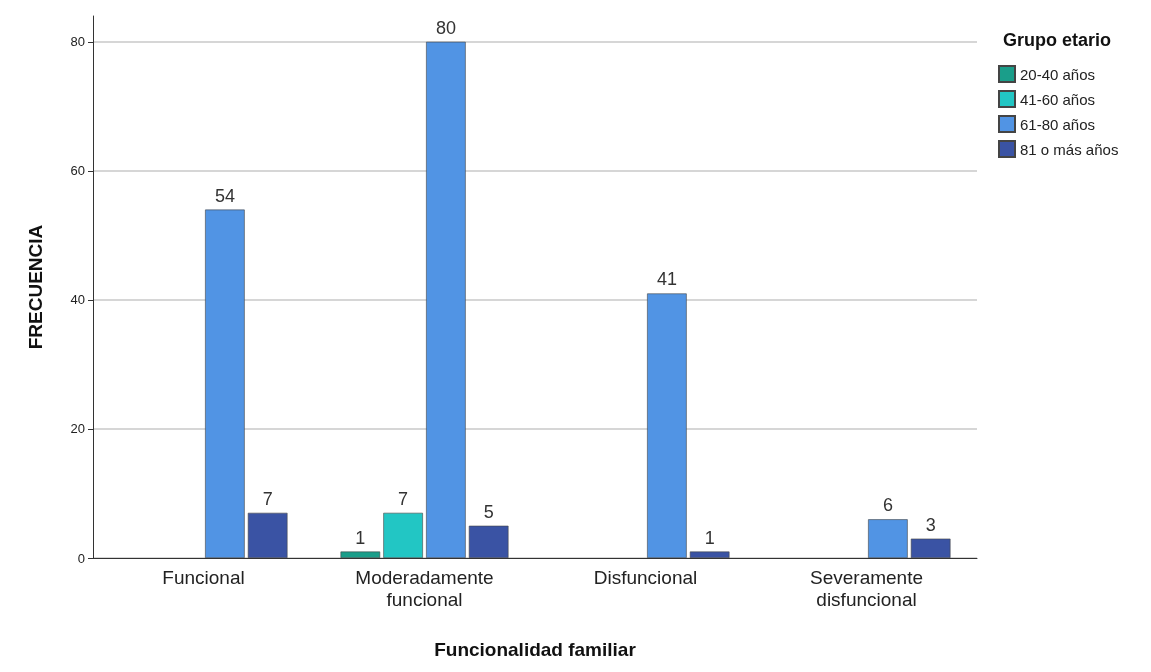 This screenshot has height=672, width=1151. I want to click on data-label: 5, so click(488, 511).